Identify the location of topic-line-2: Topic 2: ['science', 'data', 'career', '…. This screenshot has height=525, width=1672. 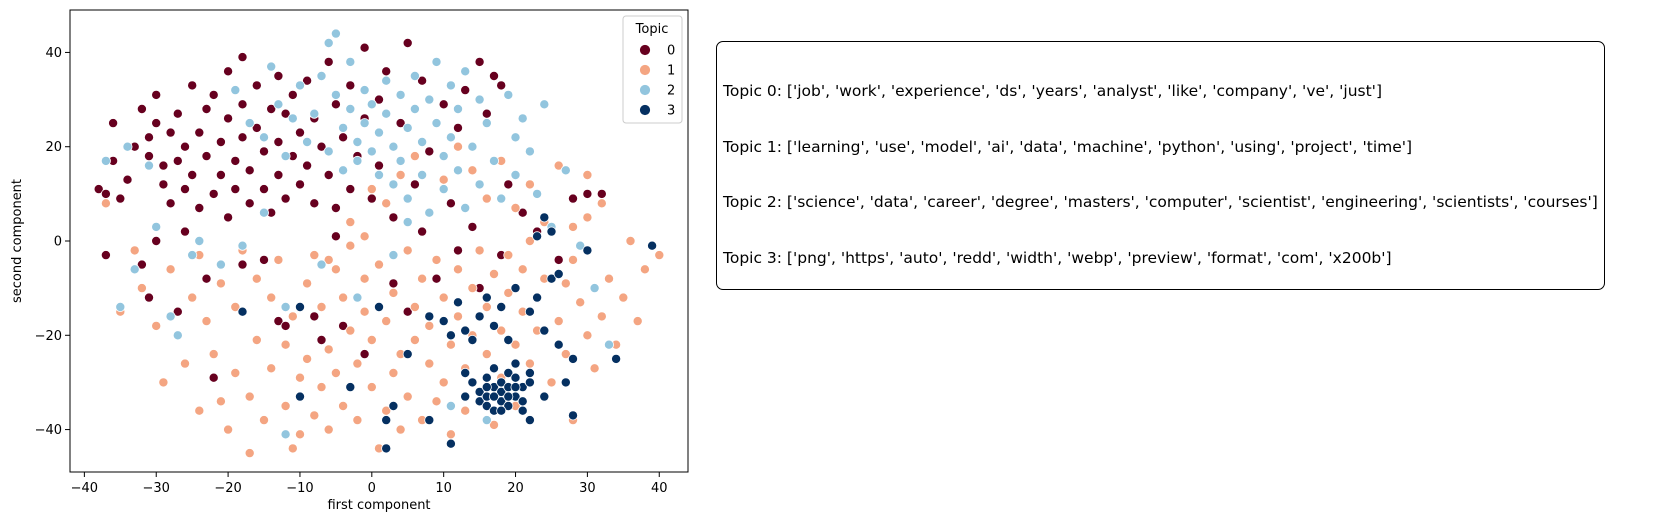
(1160, 202).